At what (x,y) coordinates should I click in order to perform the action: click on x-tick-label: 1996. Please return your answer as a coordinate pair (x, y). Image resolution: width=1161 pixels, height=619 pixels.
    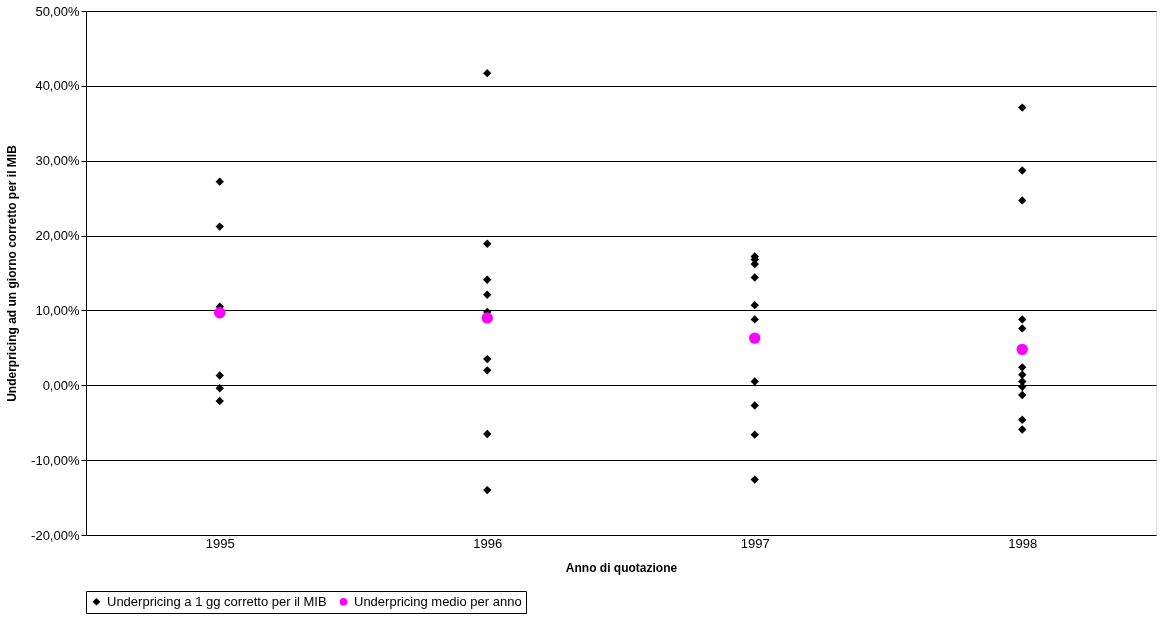
    Looking at the image, I should click on (488, 543).